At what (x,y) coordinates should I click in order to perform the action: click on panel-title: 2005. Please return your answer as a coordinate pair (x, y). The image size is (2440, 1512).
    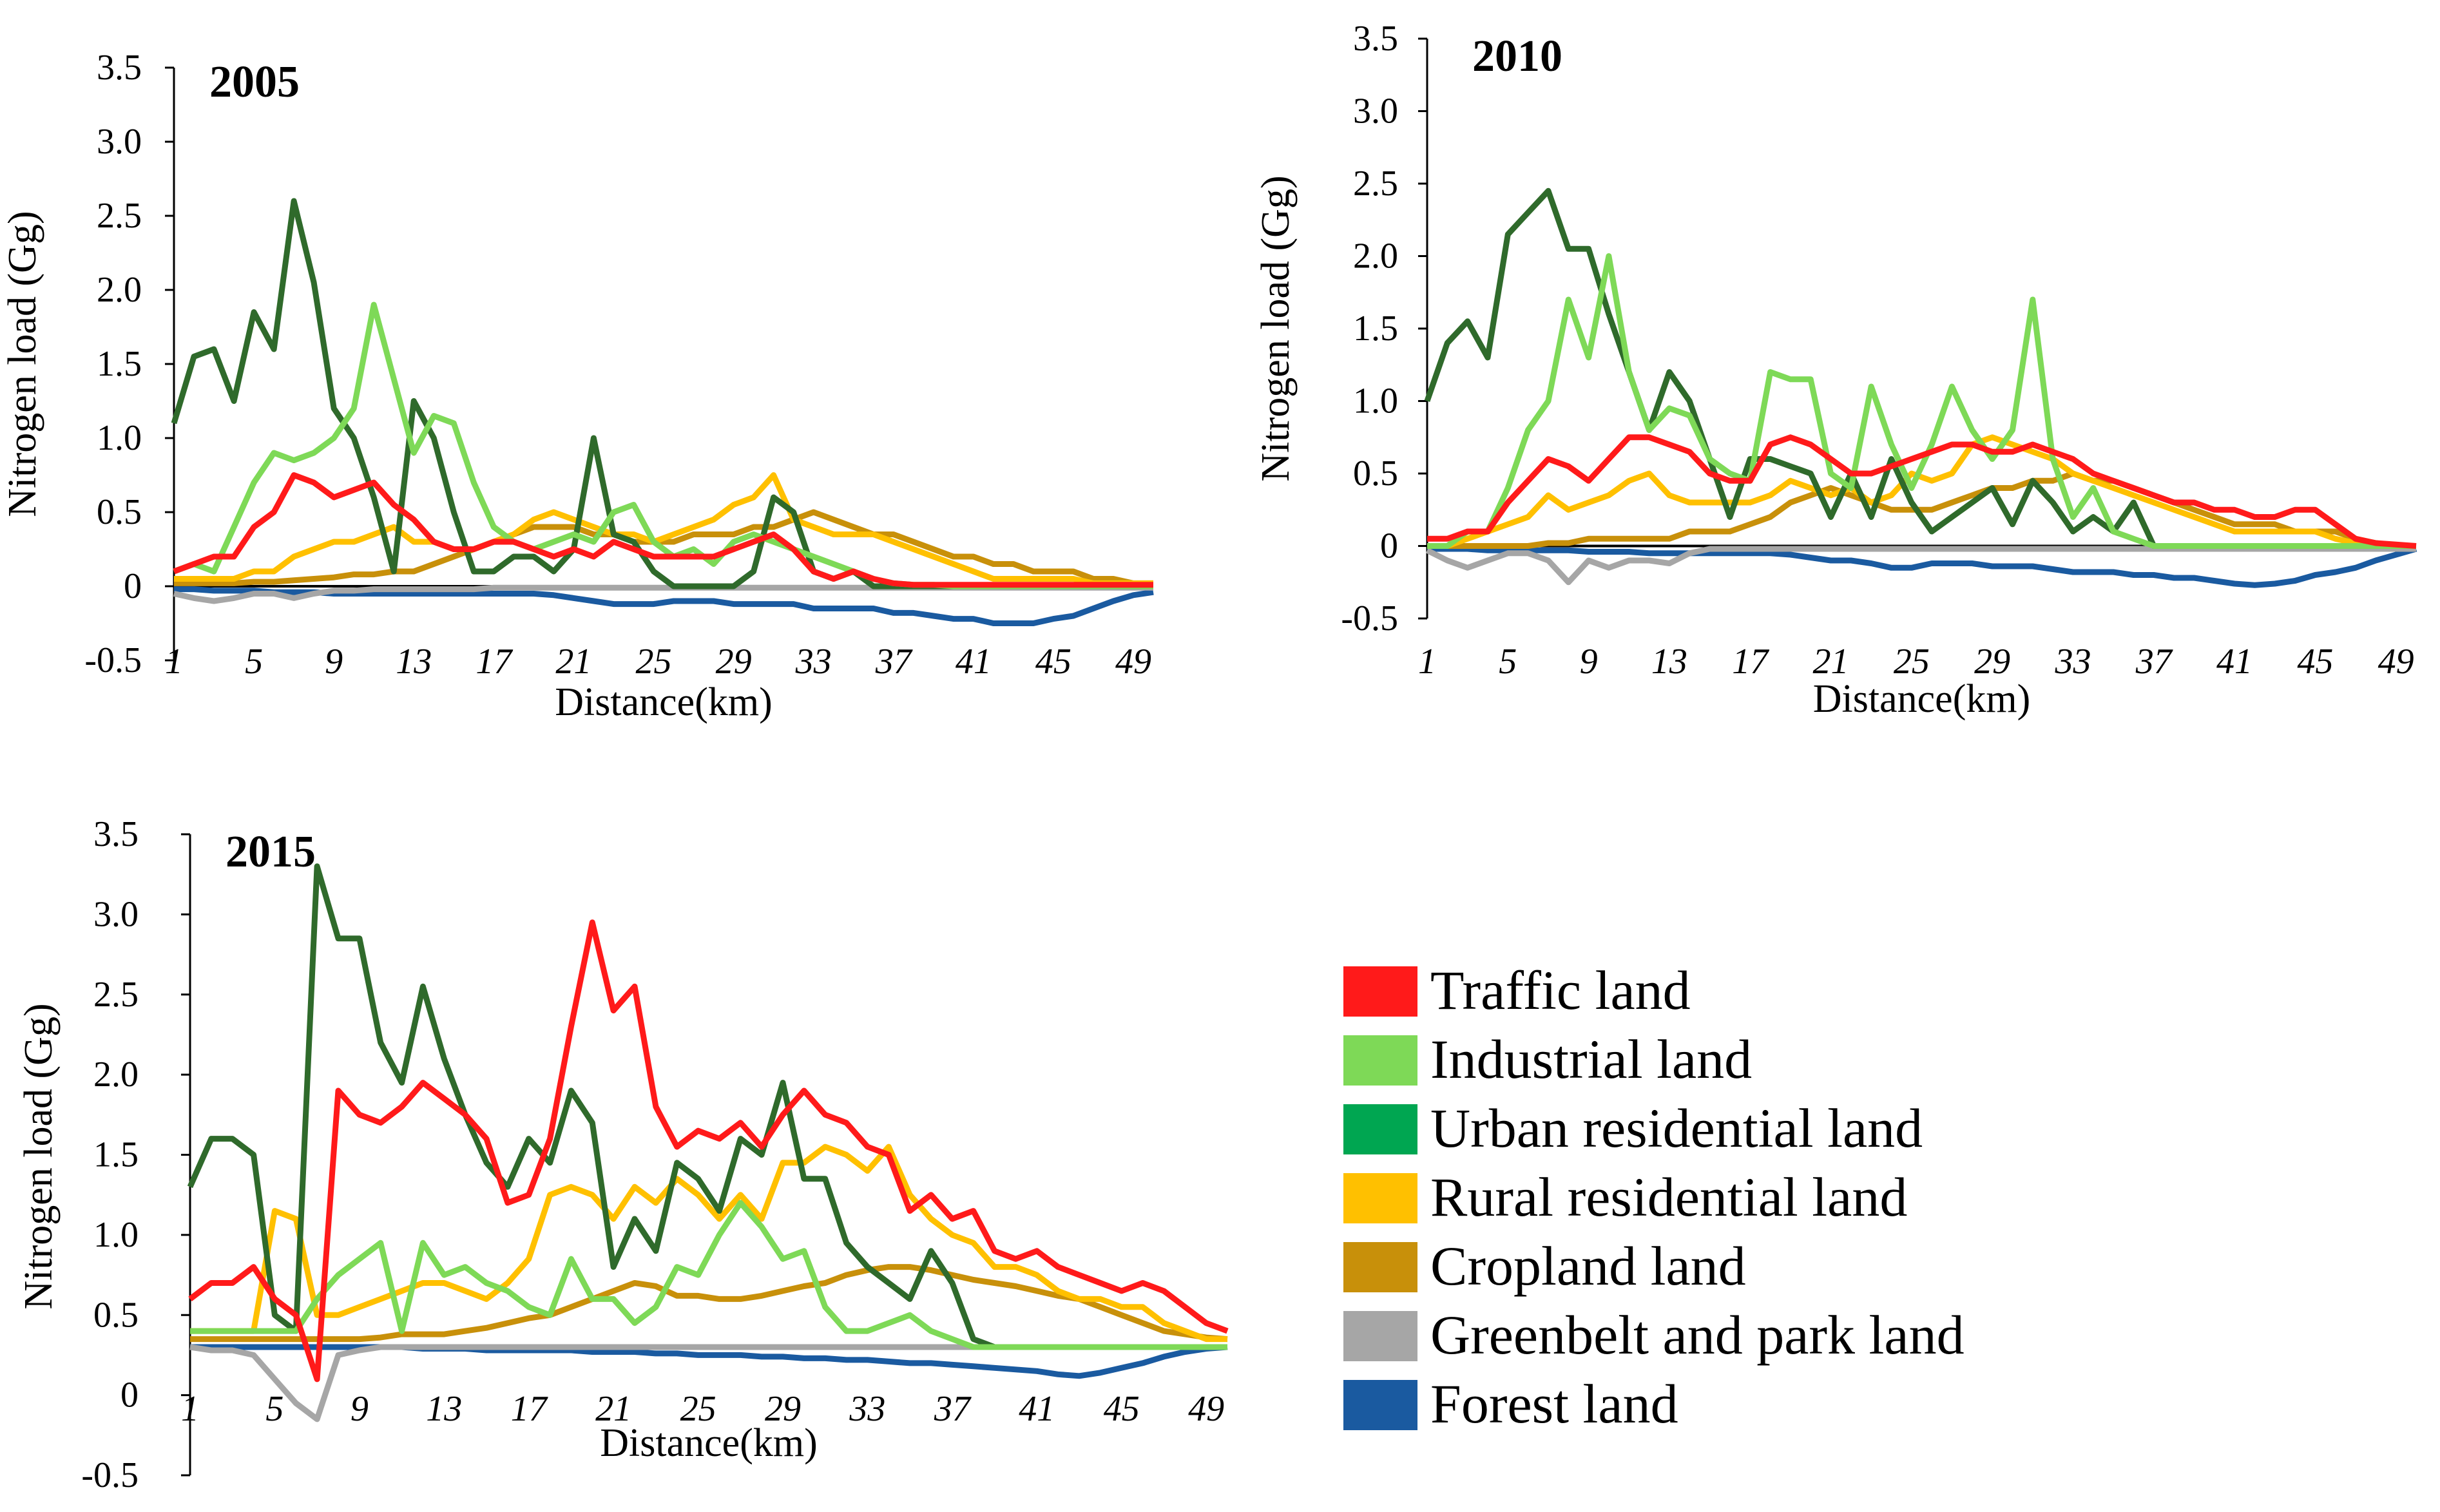
    Looking at the image, I should click on (254, 82).